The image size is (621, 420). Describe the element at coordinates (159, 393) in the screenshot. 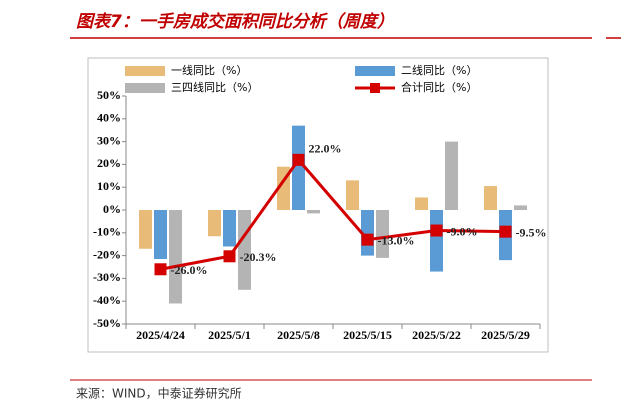

I see `source: 来源：WIND，中泰证券研究所` at that location.